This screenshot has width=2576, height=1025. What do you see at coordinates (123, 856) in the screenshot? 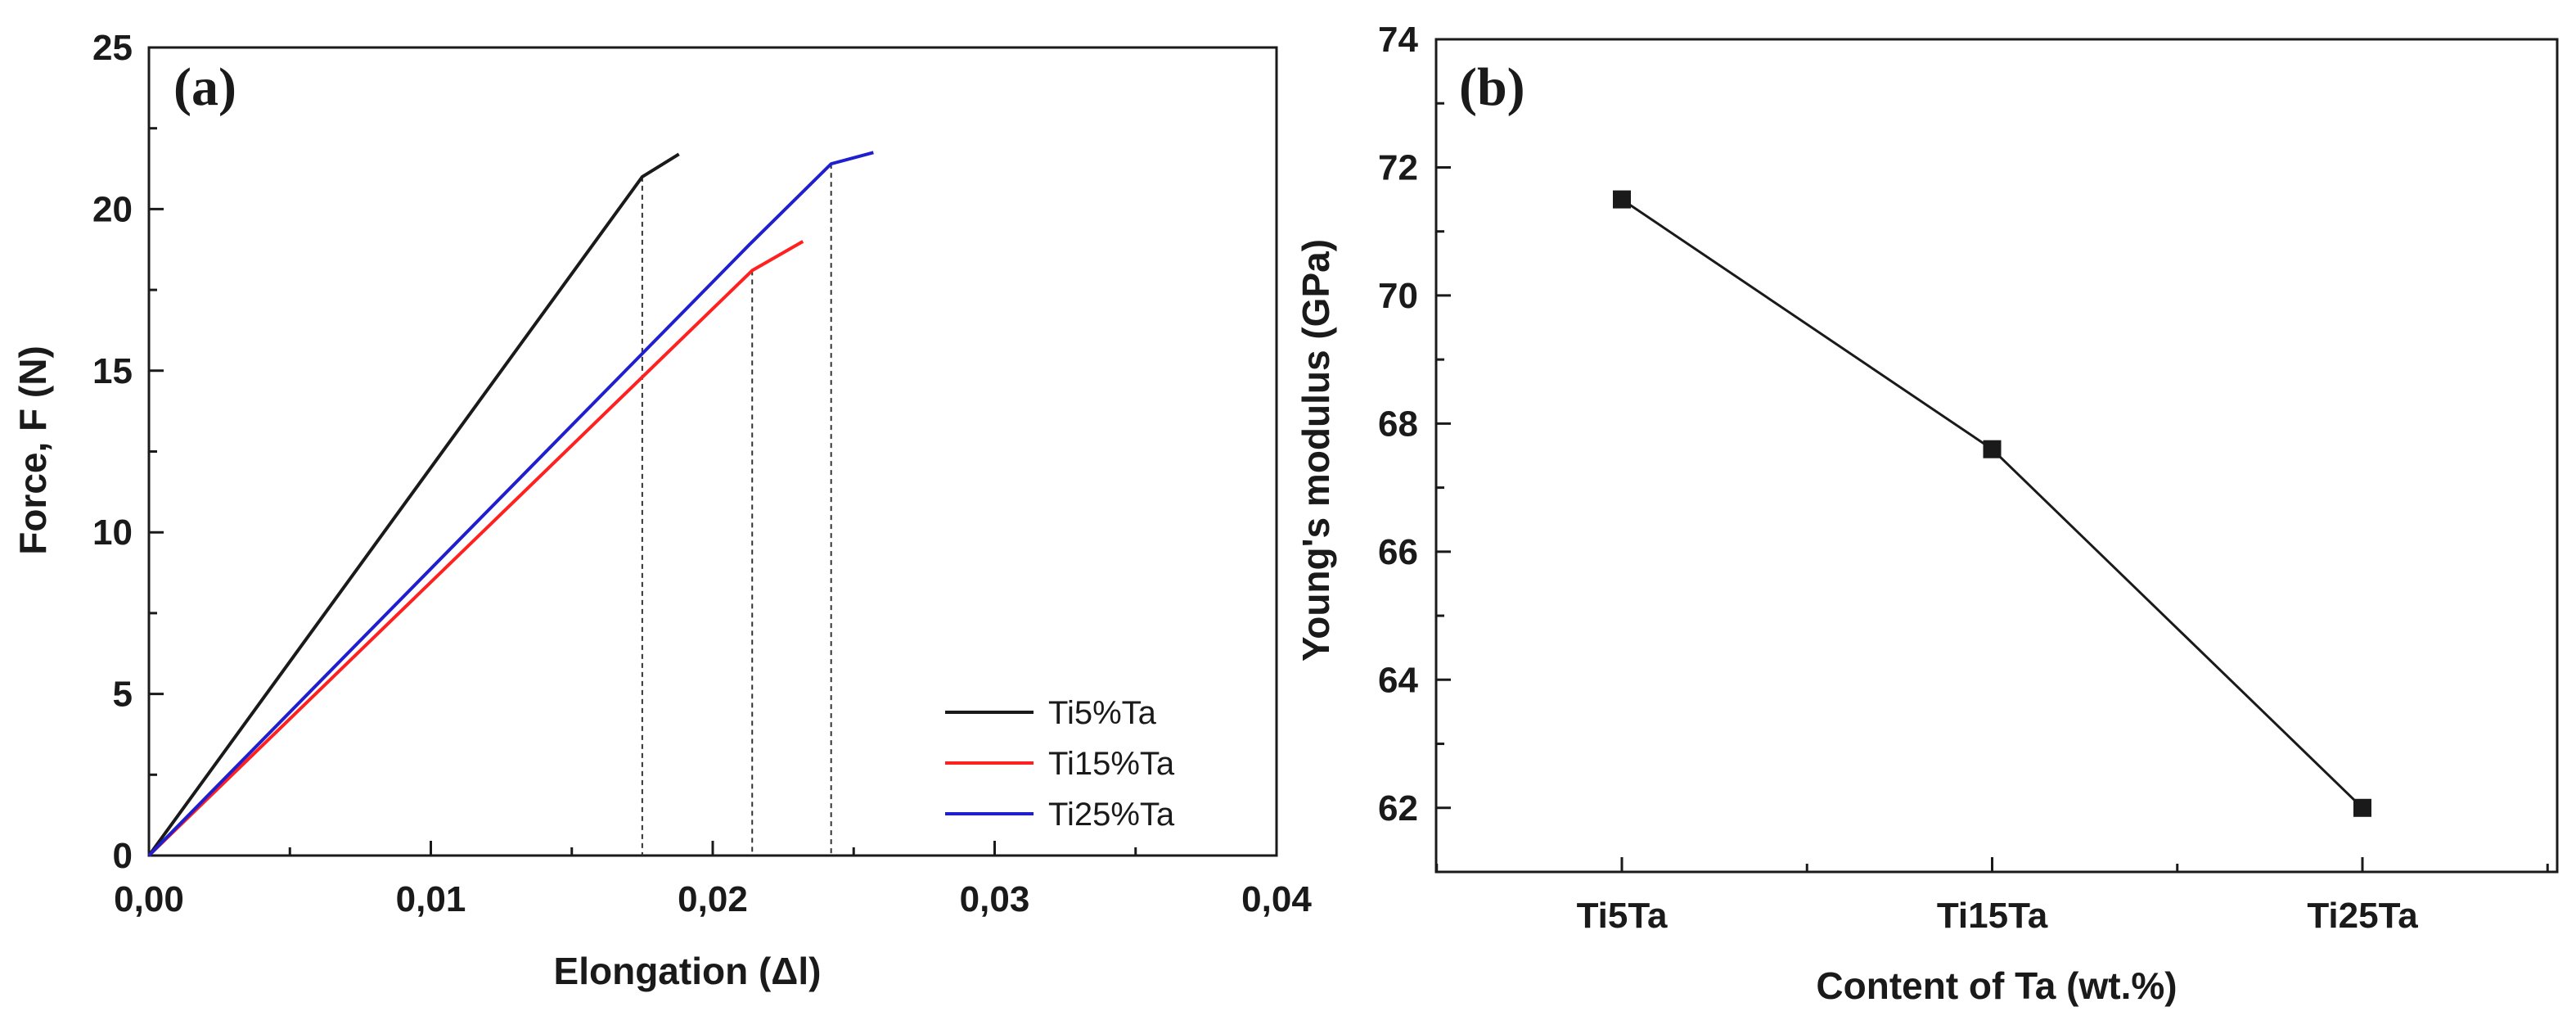
I see `y-tick-label: 0` at bounding box center [123, 856].